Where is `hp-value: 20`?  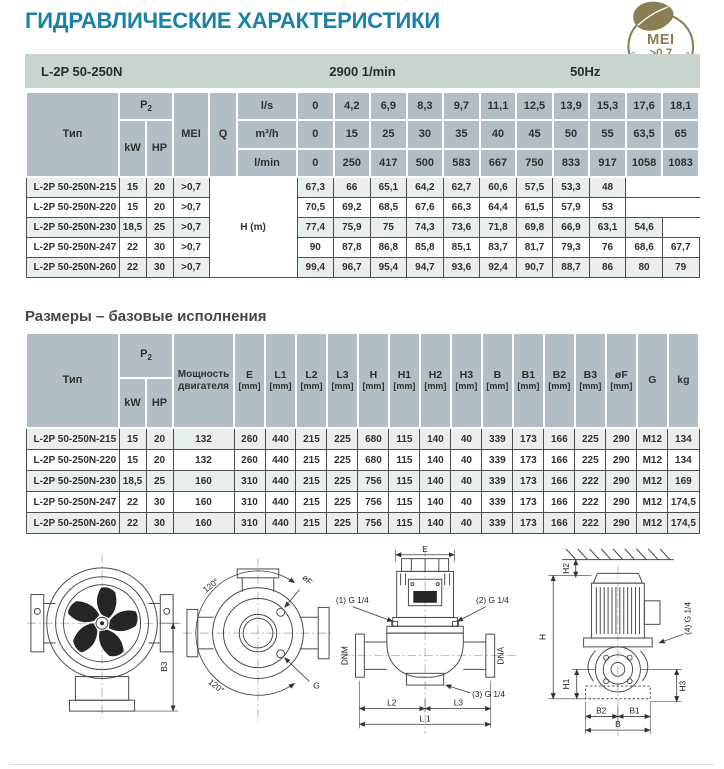 hp-value: 20 is located at coordinates (159, 460).